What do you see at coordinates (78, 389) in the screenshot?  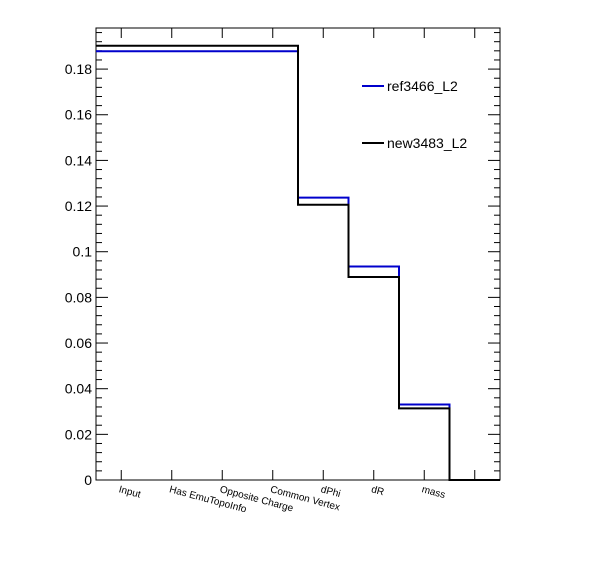 I see `y-tick-label: 0.04` at bounding box center [78, 389].